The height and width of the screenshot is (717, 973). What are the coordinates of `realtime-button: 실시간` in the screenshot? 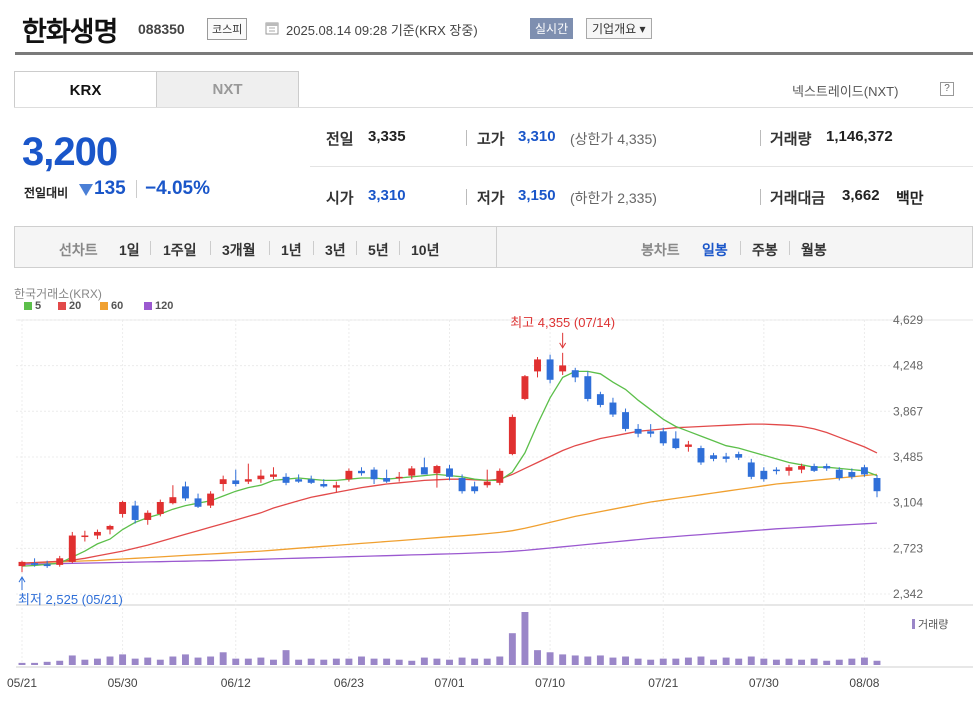 It's located at (552, 28).